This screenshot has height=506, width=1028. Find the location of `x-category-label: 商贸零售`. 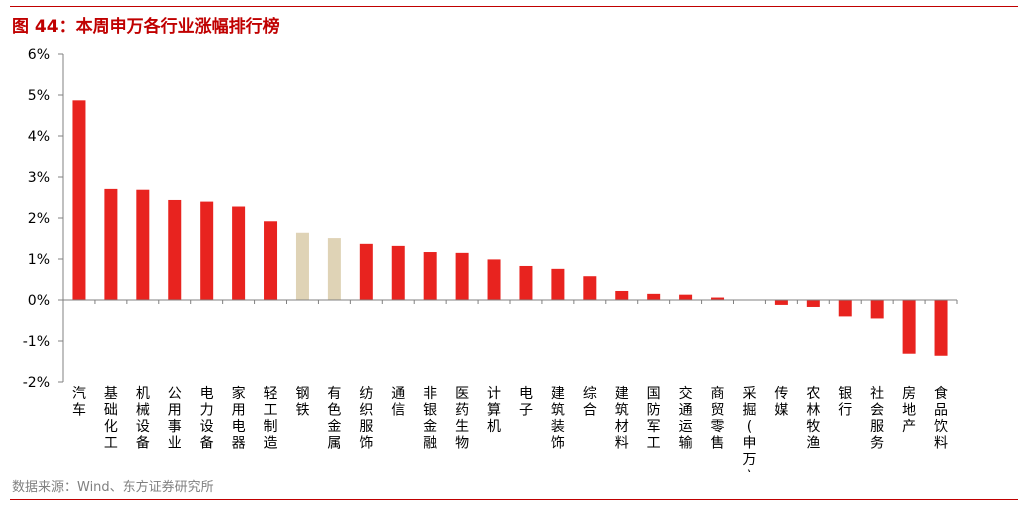

x-category-label: 商贸零售 is located at coordinates (718, 419).